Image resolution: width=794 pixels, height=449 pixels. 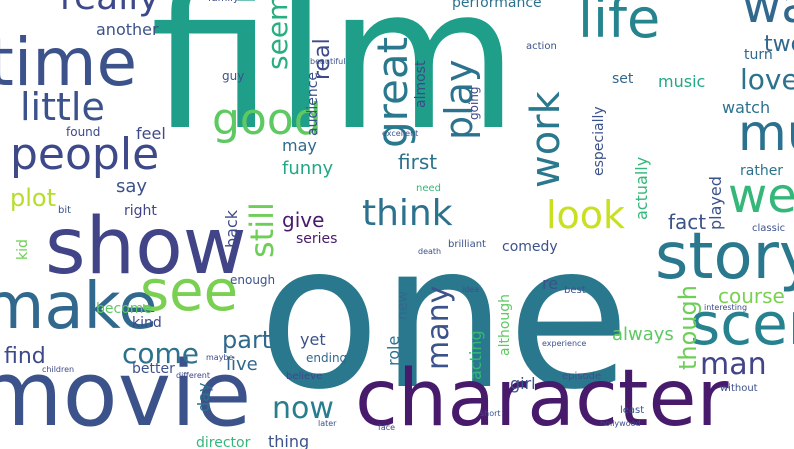 I want to click on word-course: course, so click(x=751, y=296).